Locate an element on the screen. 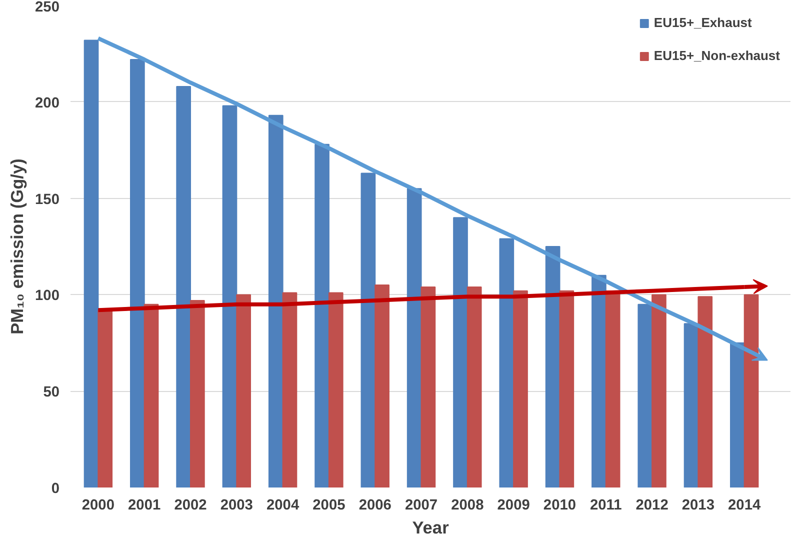 The height and width of the screenshot is (547, 801). x-tick-label: 2007 is located at coordinates (421, 506).